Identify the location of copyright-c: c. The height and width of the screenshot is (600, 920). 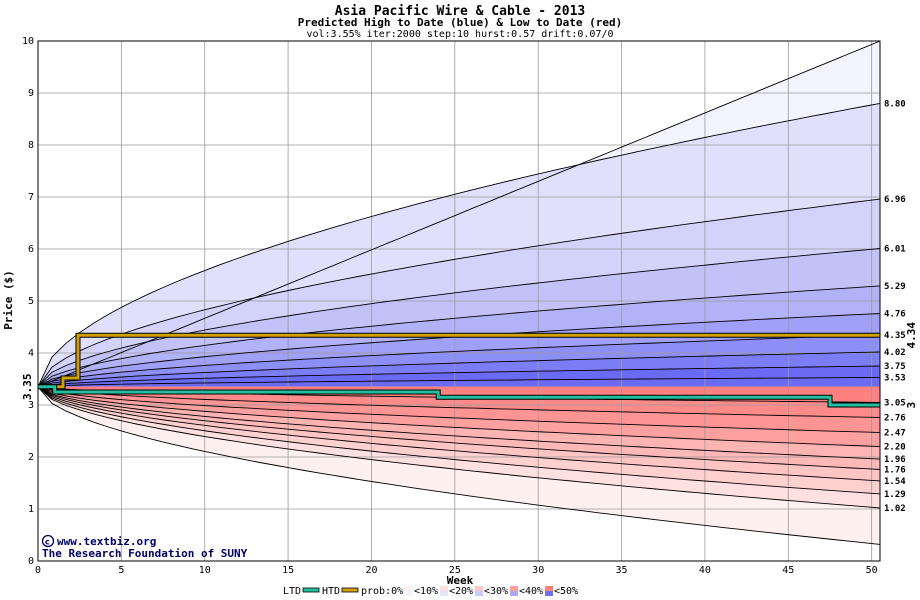
(47, 542).